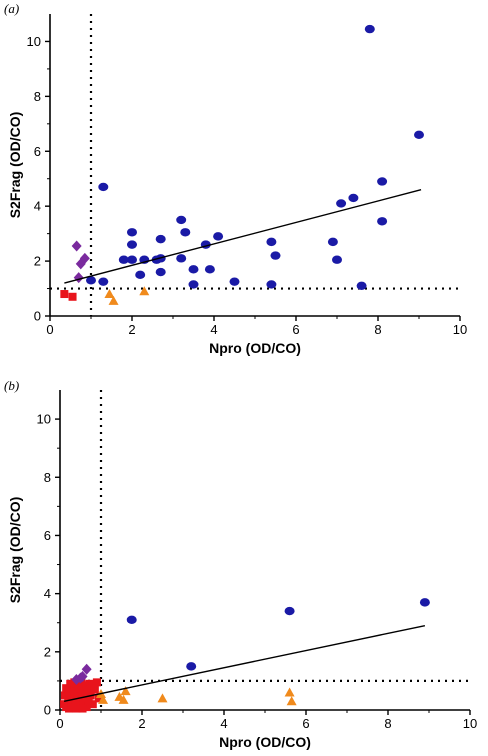 This screenshot has height=756, width=488. I want to click on panel-b-label: (b), so click(12, 385).